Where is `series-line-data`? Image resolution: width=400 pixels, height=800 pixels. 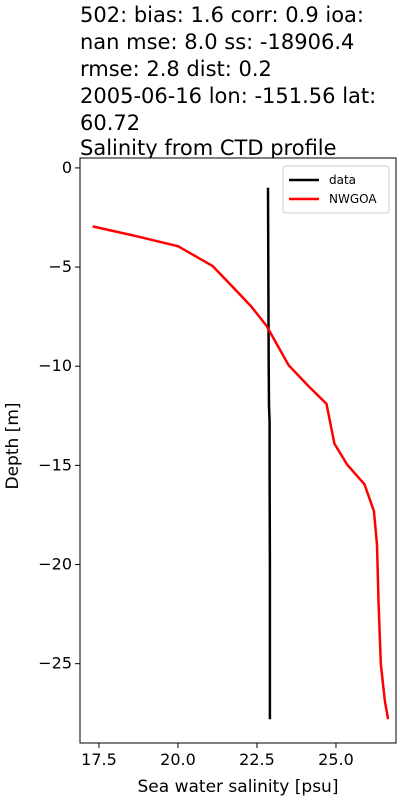
series-line-data is located at coordinates (269, 453).